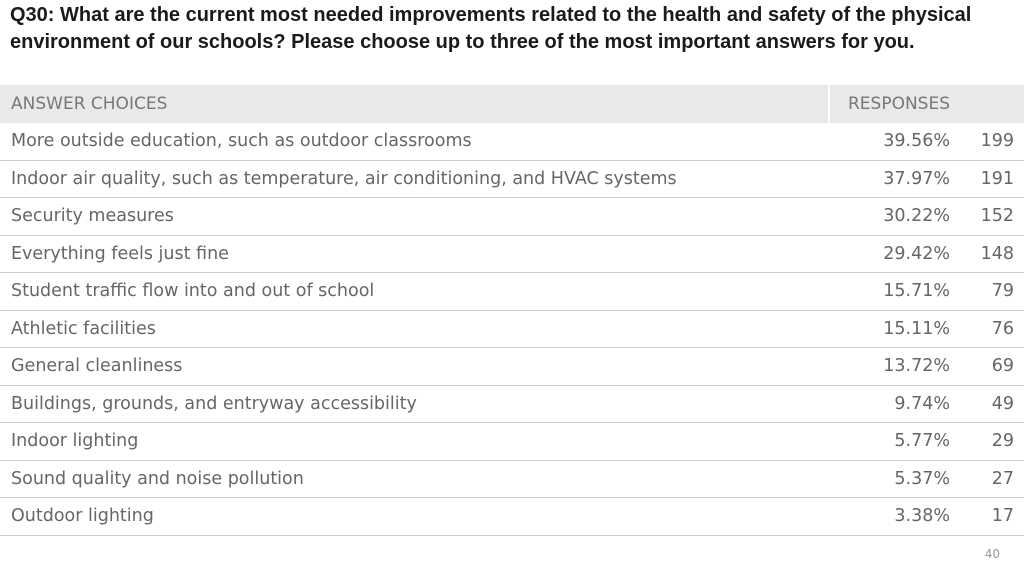 This screenshot has width=1024, height=576. What do you see at coordinates (512, 367) in the screenshot?
I see `table-row: General cleanliness 13.72% 69` at bounding box center [512, 367].